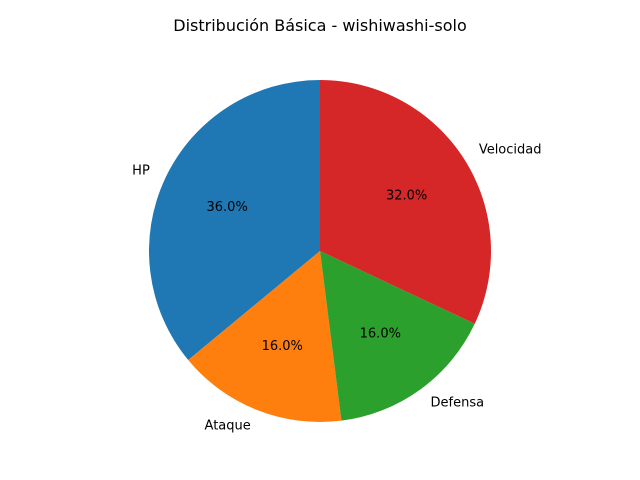 Image resolution: width=640 pixels, height=480 pixels. I want to click on slice-label-defensa: Defensa, so click(458, 403).